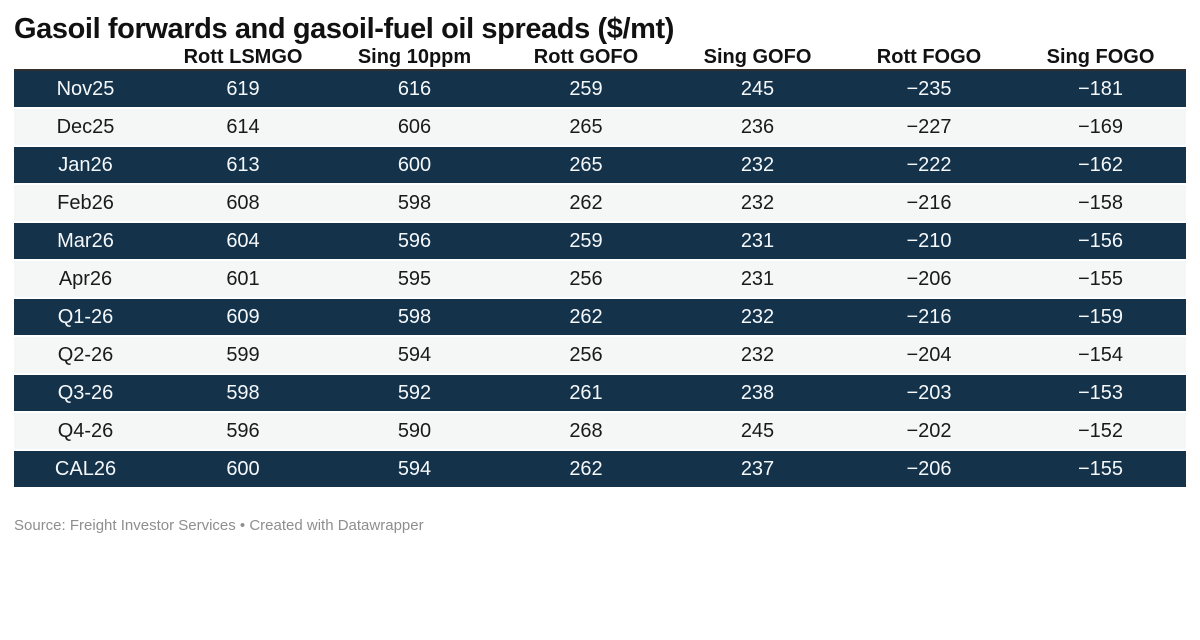 The image size is (1200, 640). Describe the element at coordinates (586, 392) in the screenshot. I see `table-cell: 261` at that location.